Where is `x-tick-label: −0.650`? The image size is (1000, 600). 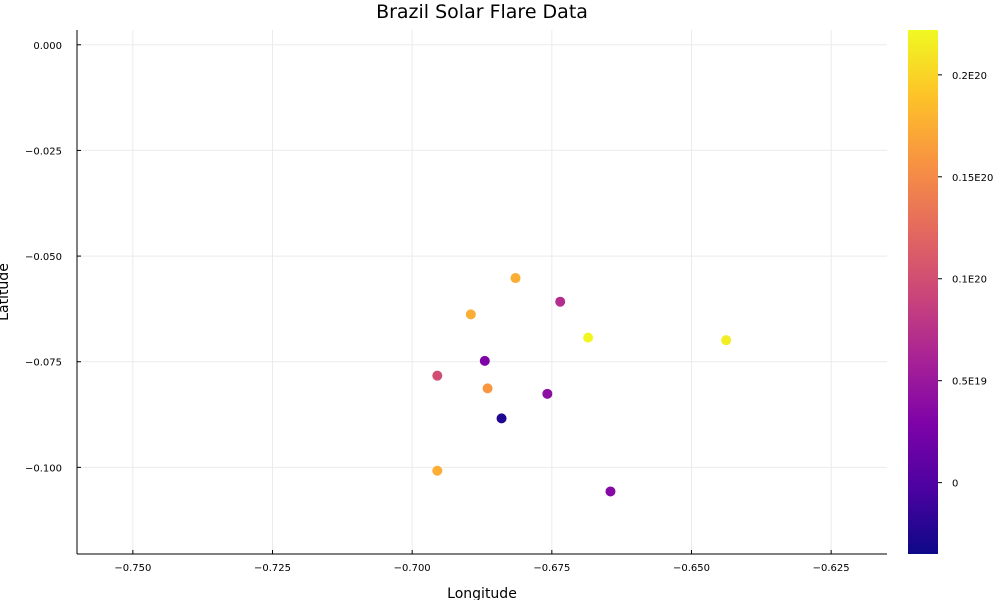 x-tick-label: −0.650 is located at coordinates (691, 568).